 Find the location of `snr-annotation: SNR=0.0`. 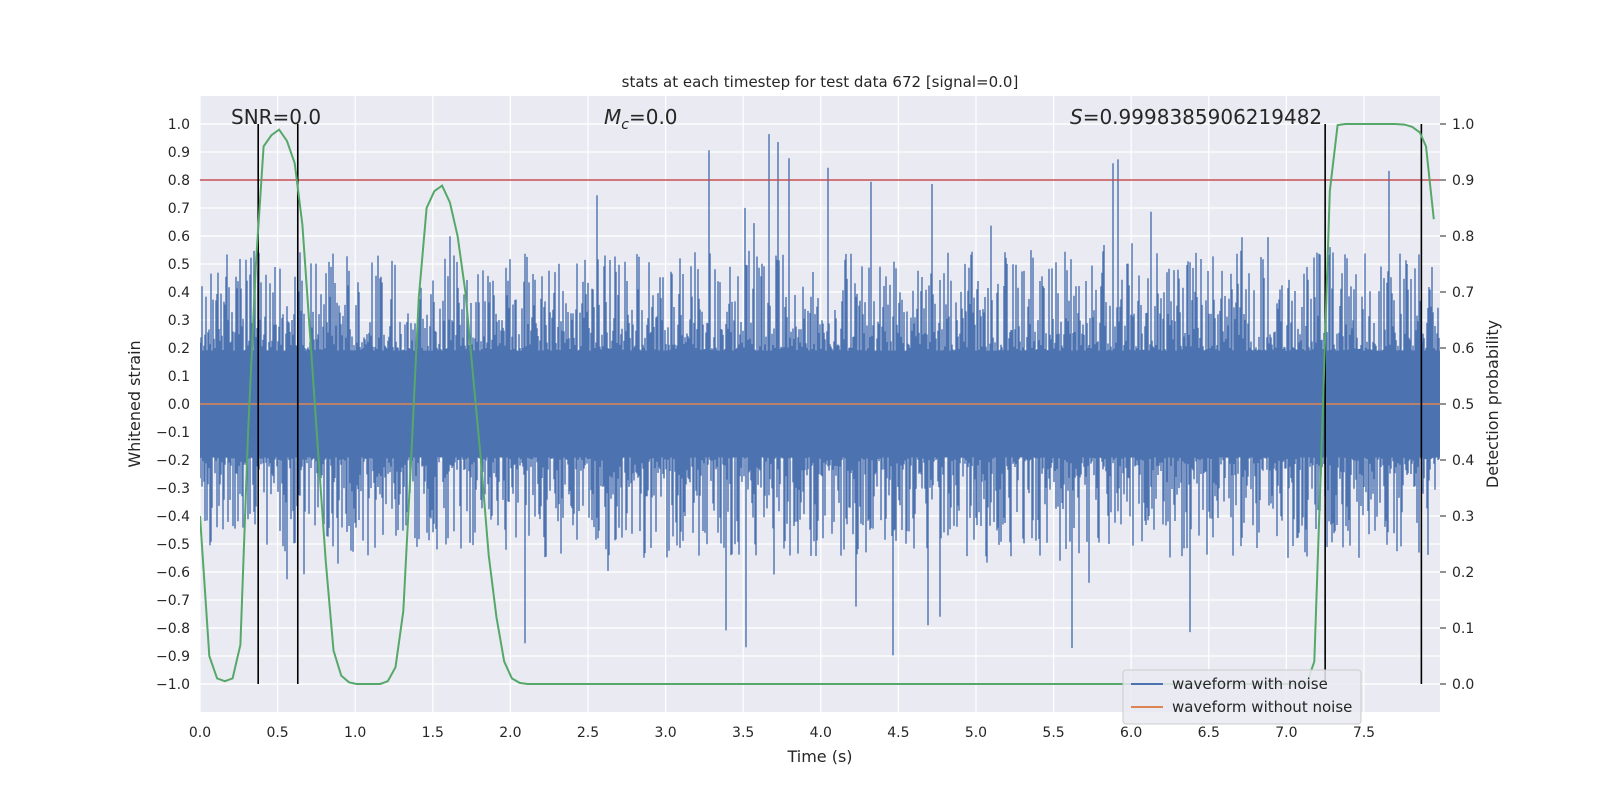

snr-annotation: SNR=0.0 is located at coordinates (276, 117).